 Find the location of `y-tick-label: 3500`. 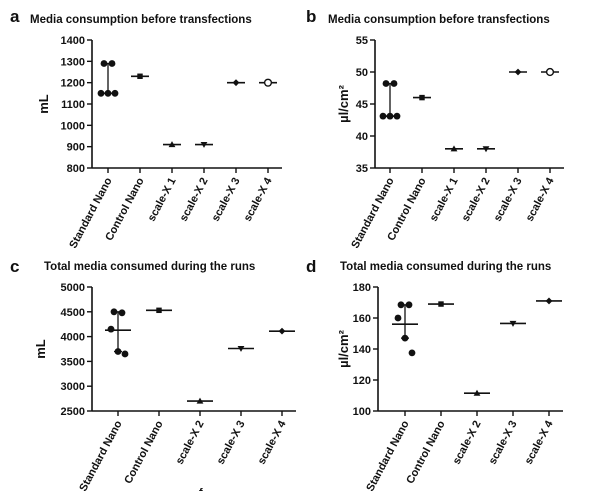

y-tick-label: 3500 is located at coordinates (73, 362).